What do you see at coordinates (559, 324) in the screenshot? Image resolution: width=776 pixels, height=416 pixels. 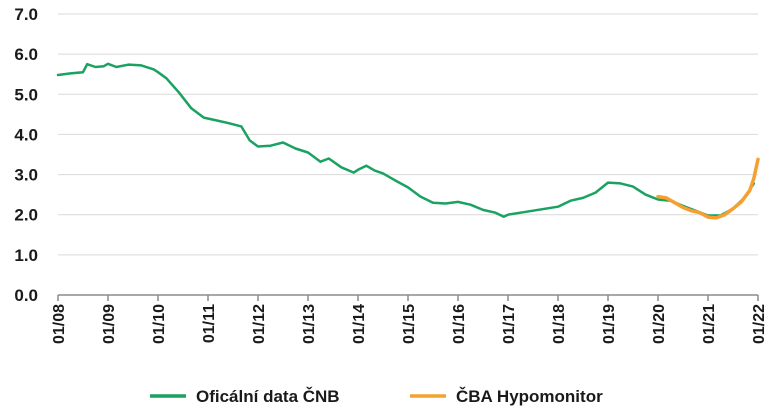 I see `x-tick-label: 01/18` at bounding box center [559, 324].